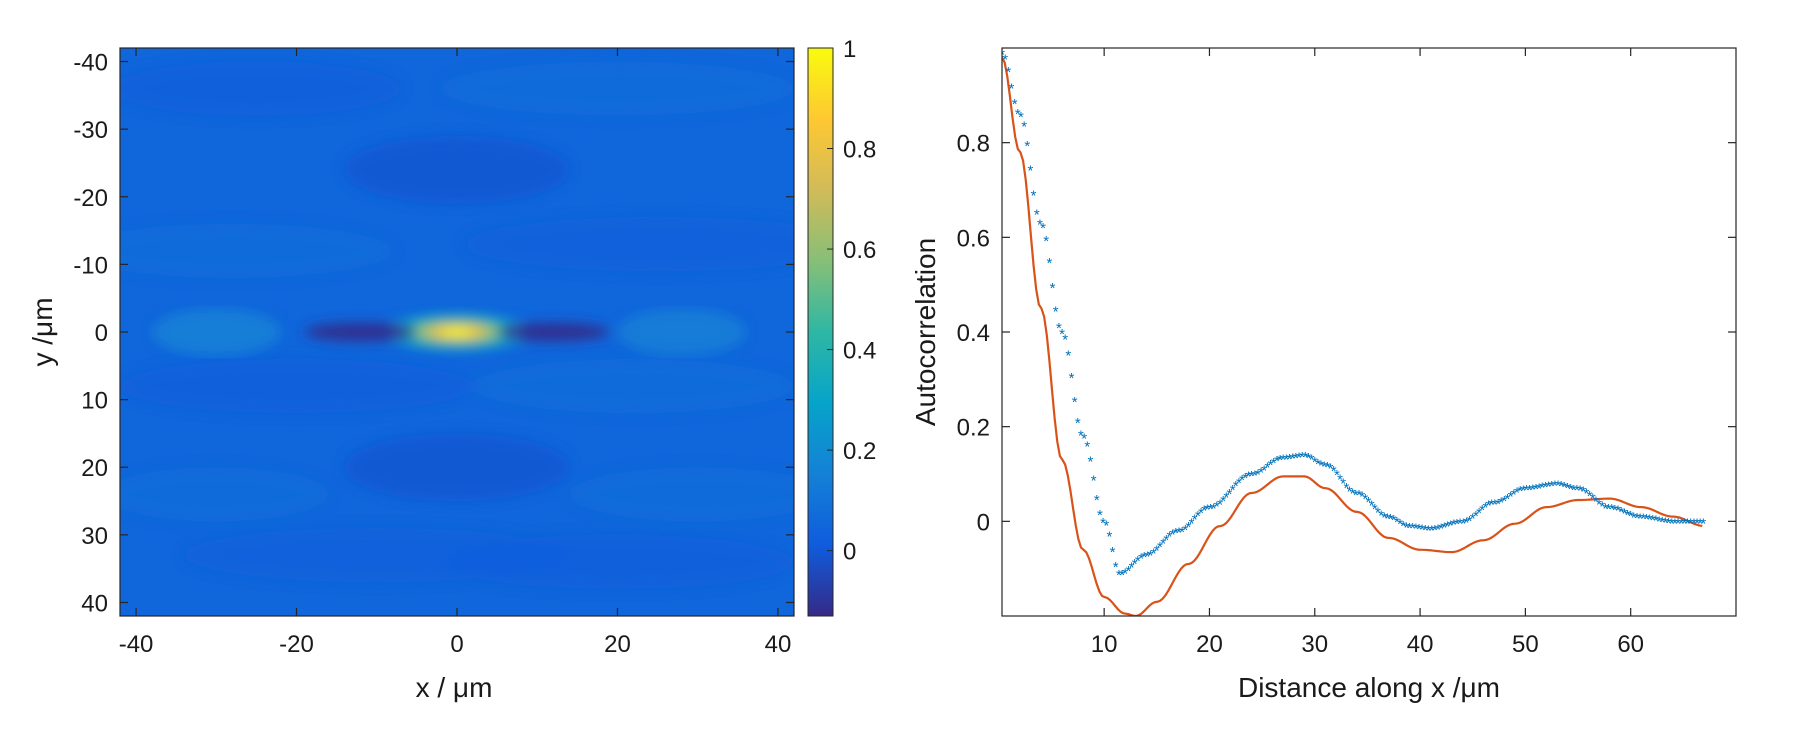 The width and height of the screenshot is (1796, 740). I want to click on heatmap-x-tick-label: -40, so click(136, 644).